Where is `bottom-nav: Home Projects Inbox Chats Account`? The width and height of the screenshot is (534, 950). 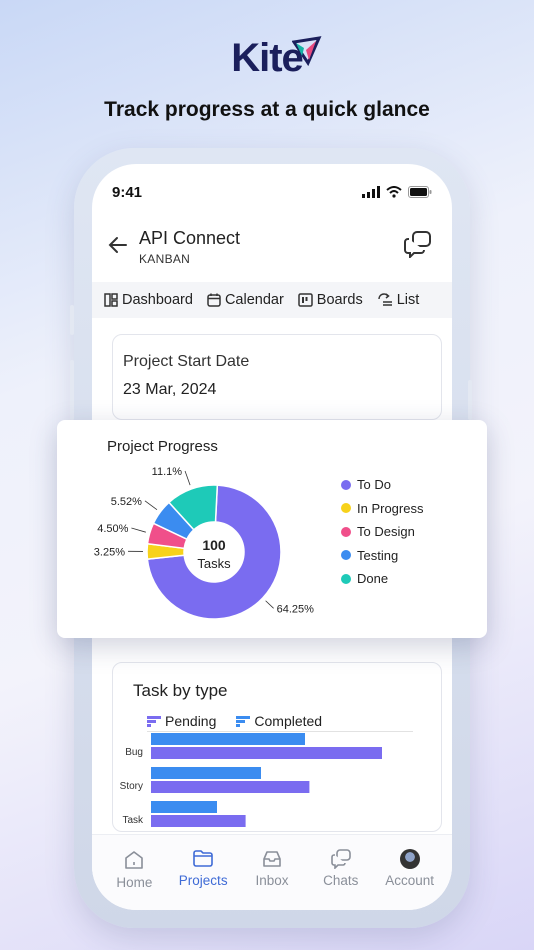
bottom-nav: Home Projects Inbox Chats Account is located at coordinates (272, 872).